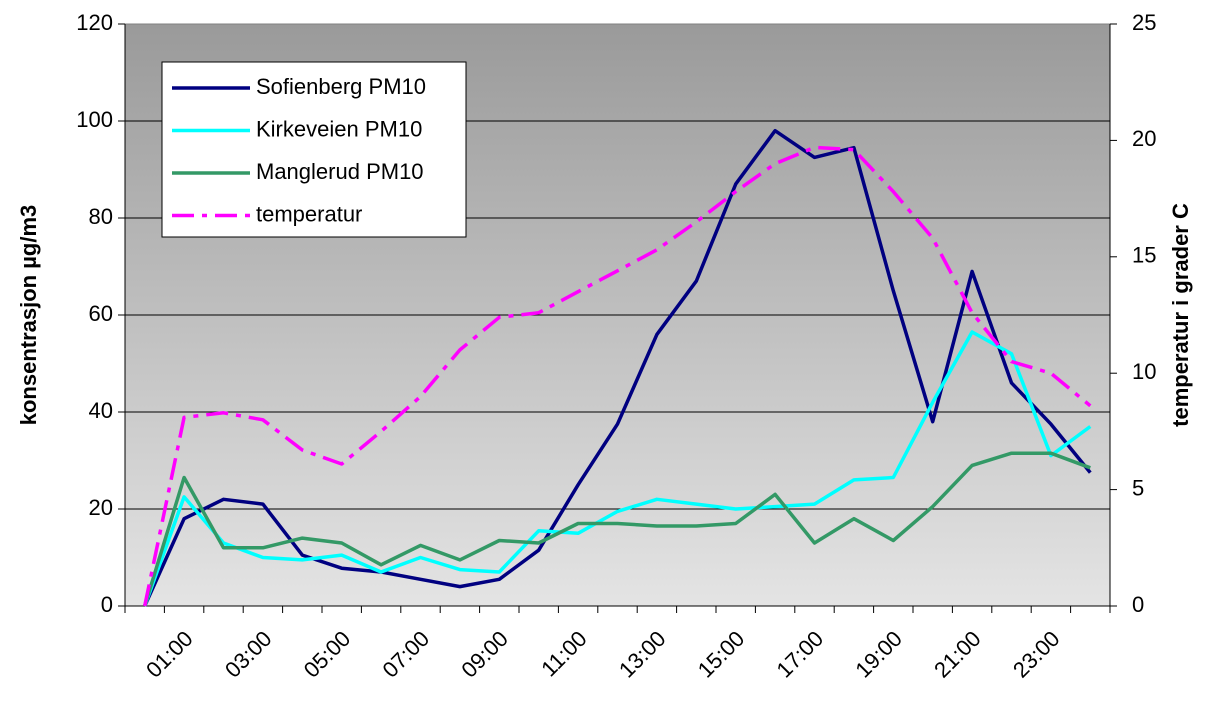 This screenshot has width=1208, height=704. Describe the element at coordinates (1138, 604) in the screenshot. I see `y2-tick-label: 0` at that location.